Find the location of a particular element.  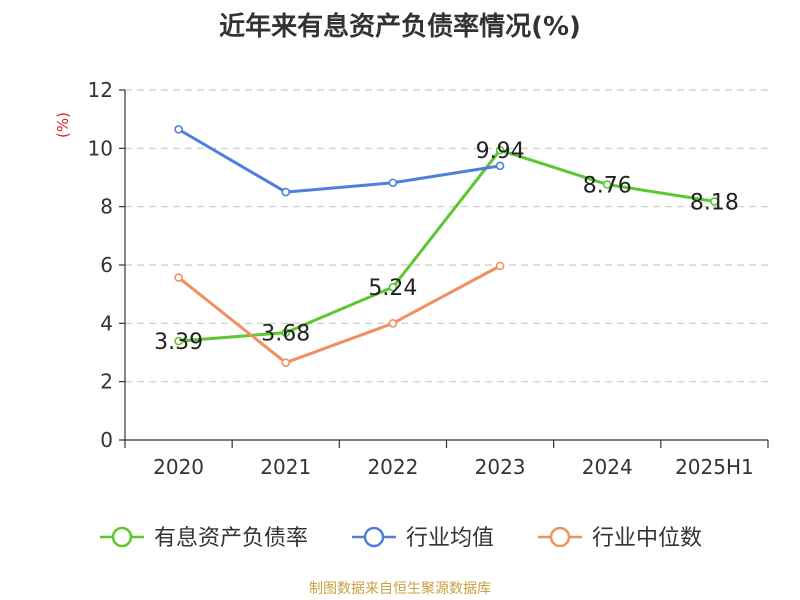

data-label: 8.18 is located at coordinates (714, 202).